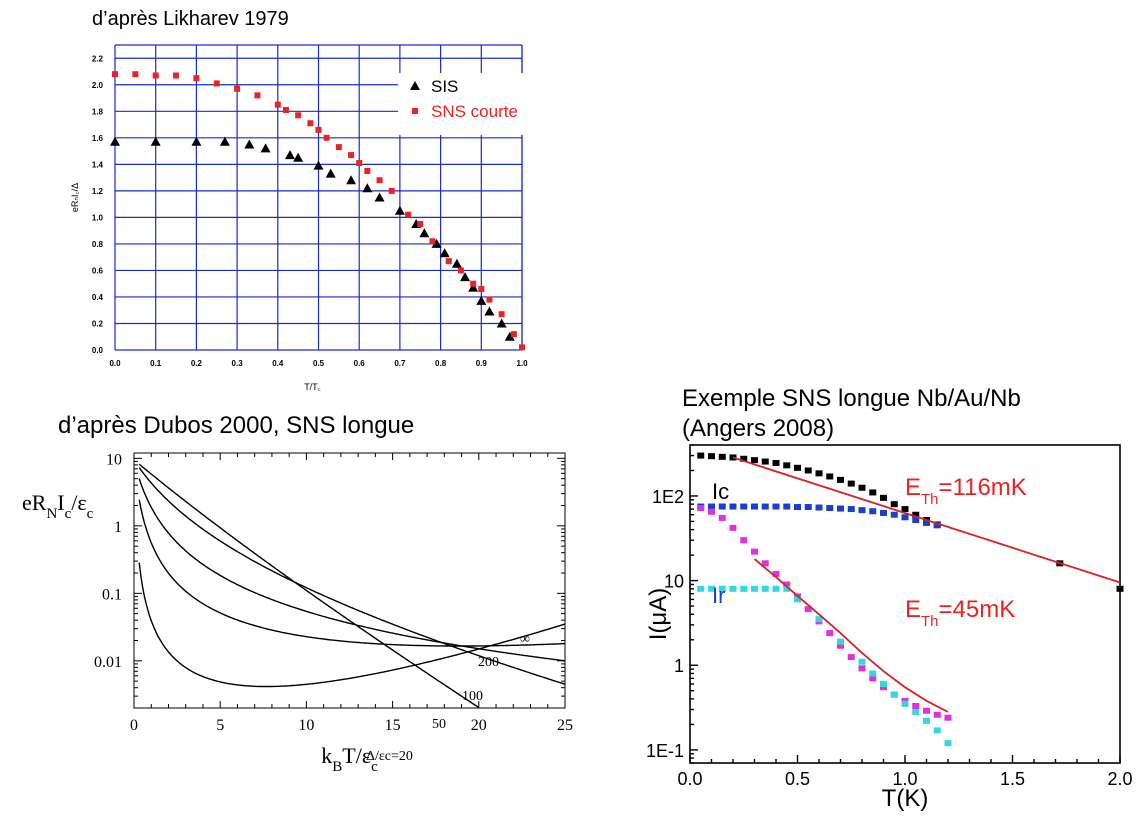 This screenshot has height=828, width=1145. What do you see at coordinates (444, 86) in the screenshot?
I see `legend-label: SIS` at bounding box center [444, 86].